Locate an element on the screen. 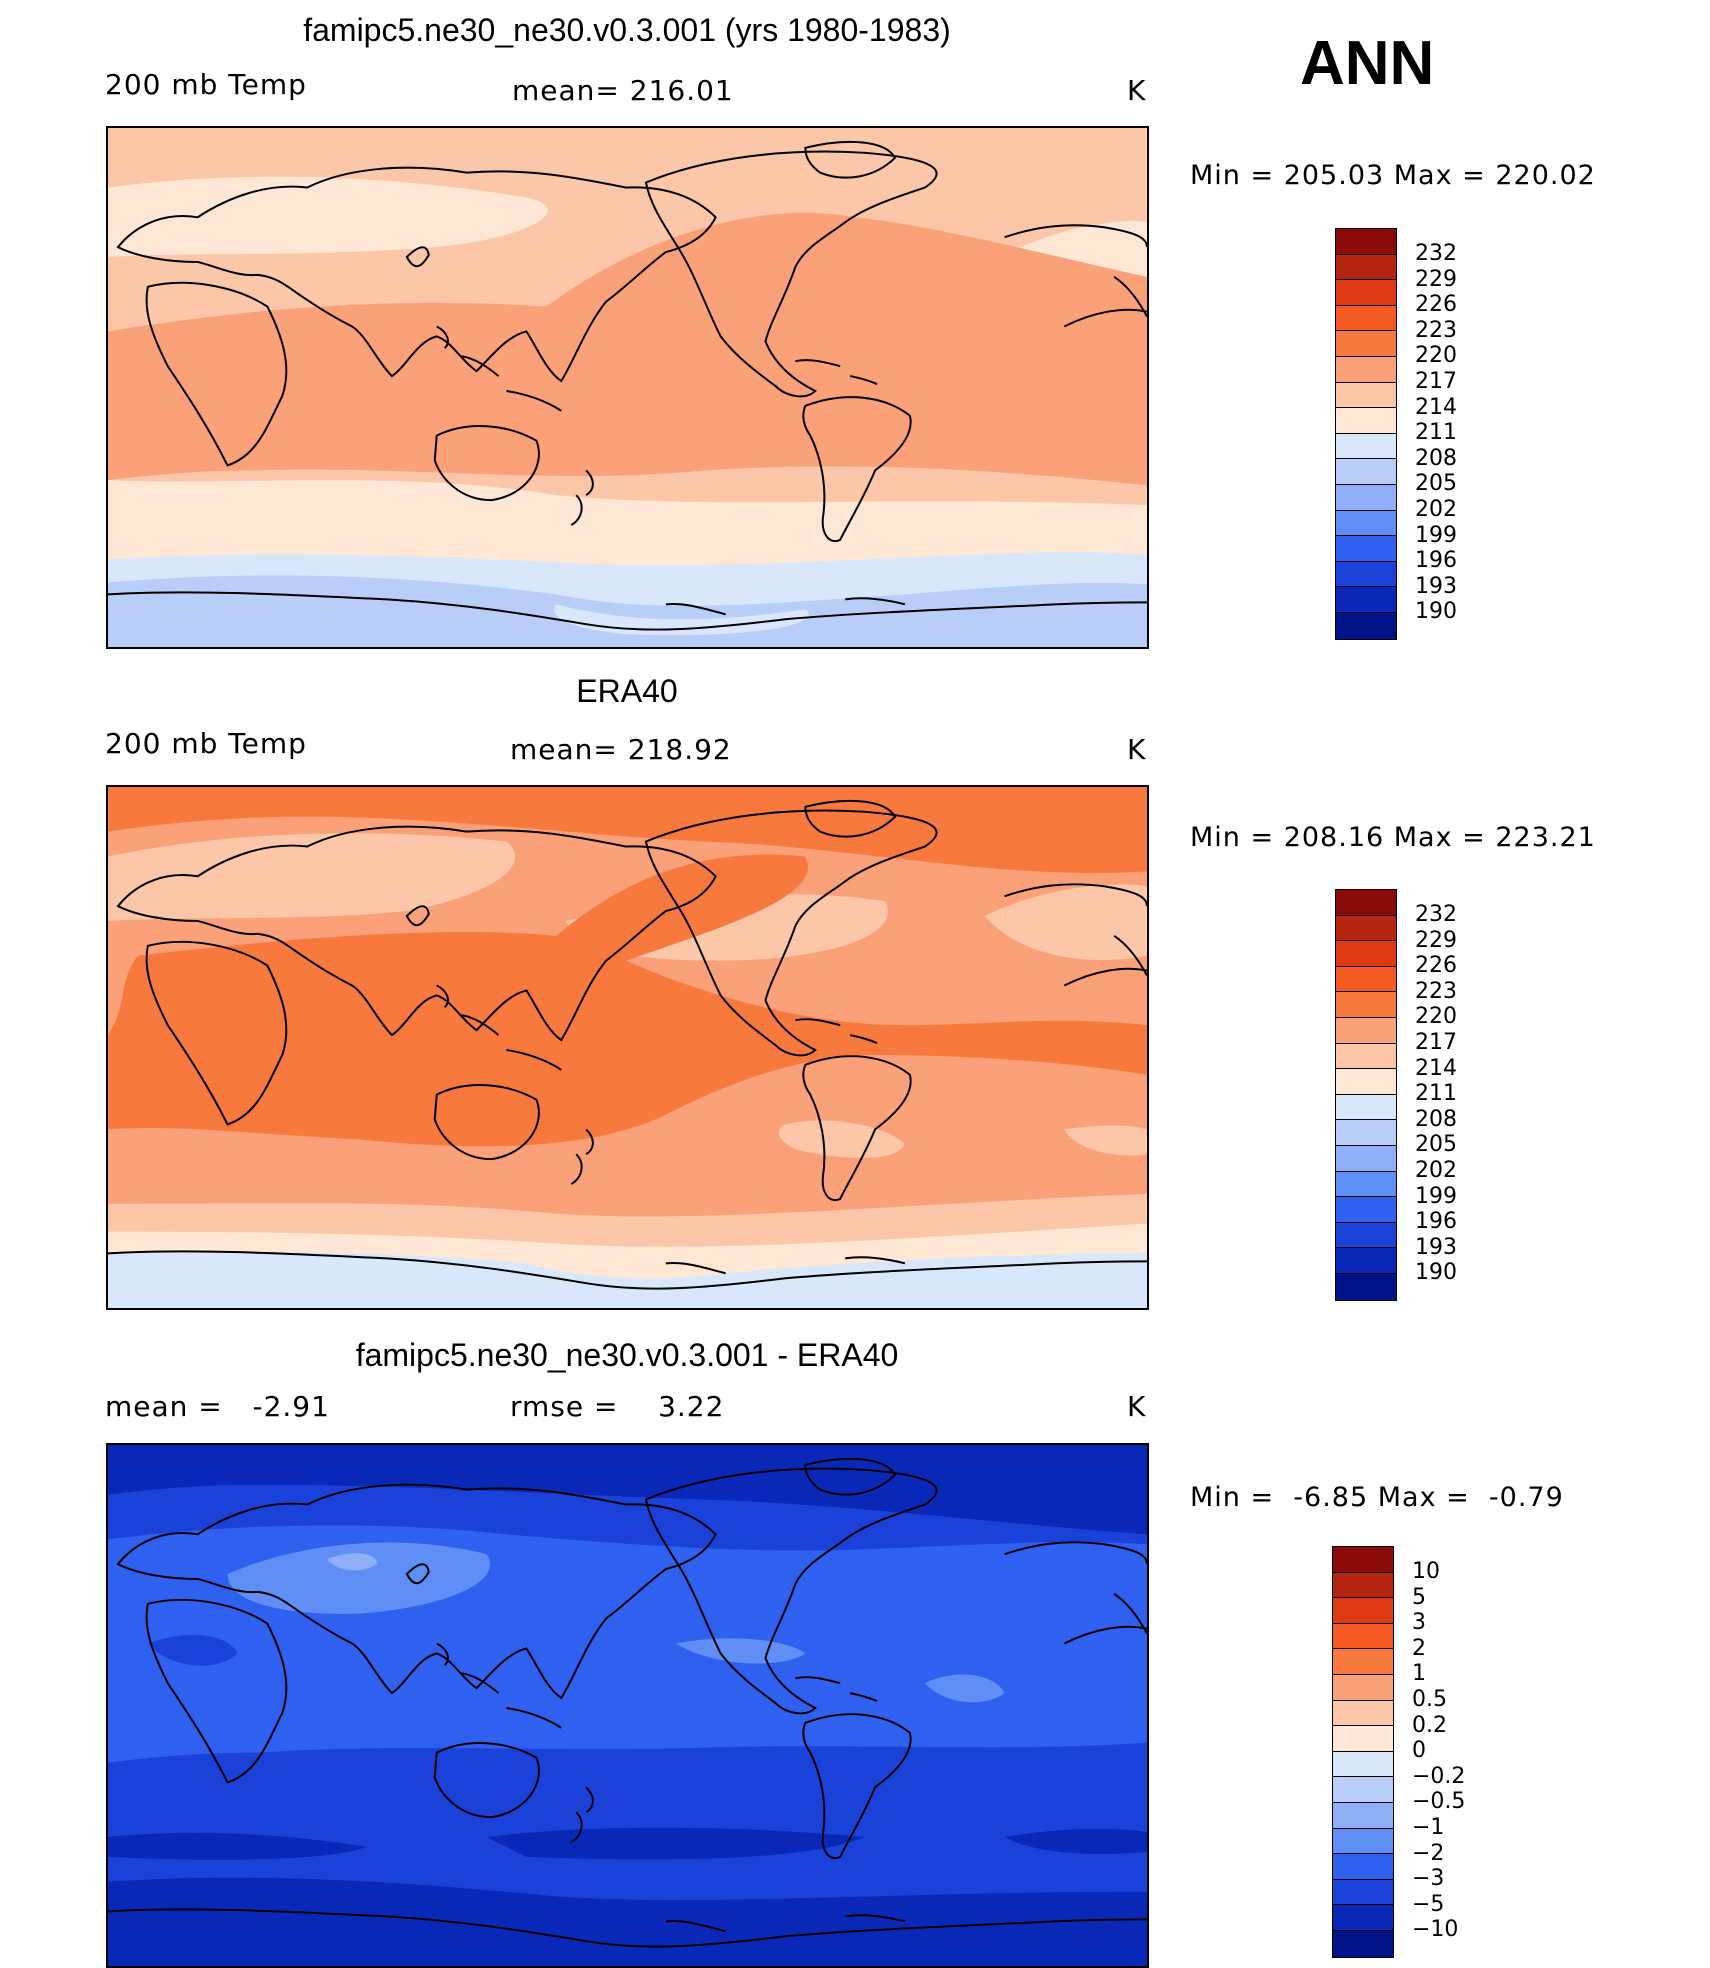 The width and height of the screenshot is (1710, 1968). colorbar-label: 3 is located at coordinates (1419, 1623).